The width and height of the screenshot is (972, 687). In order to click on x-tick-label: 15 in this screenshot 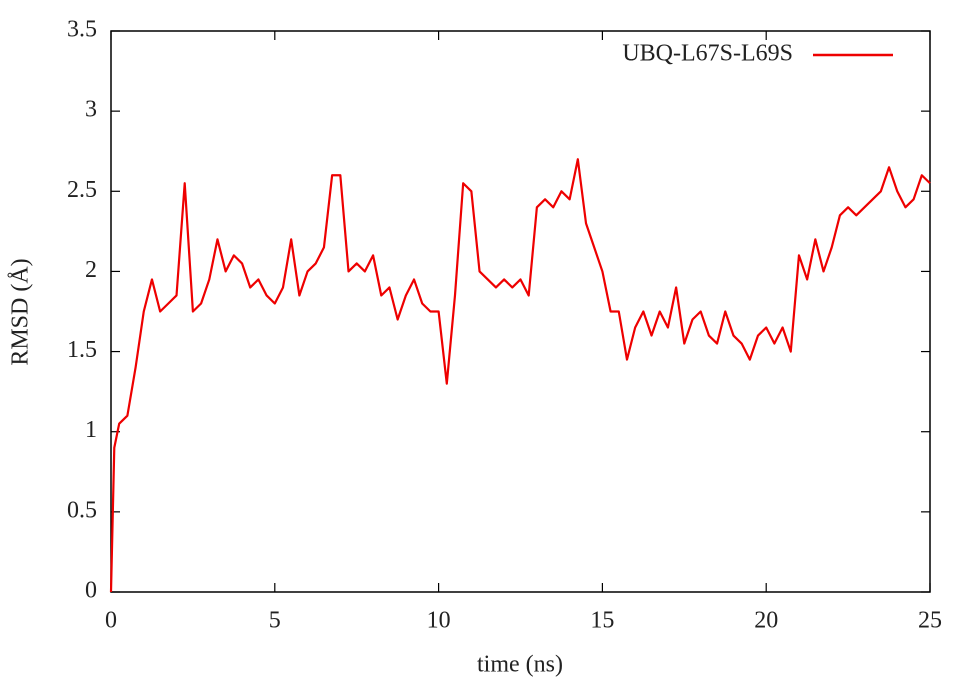, I will do `click(602, 621)`.